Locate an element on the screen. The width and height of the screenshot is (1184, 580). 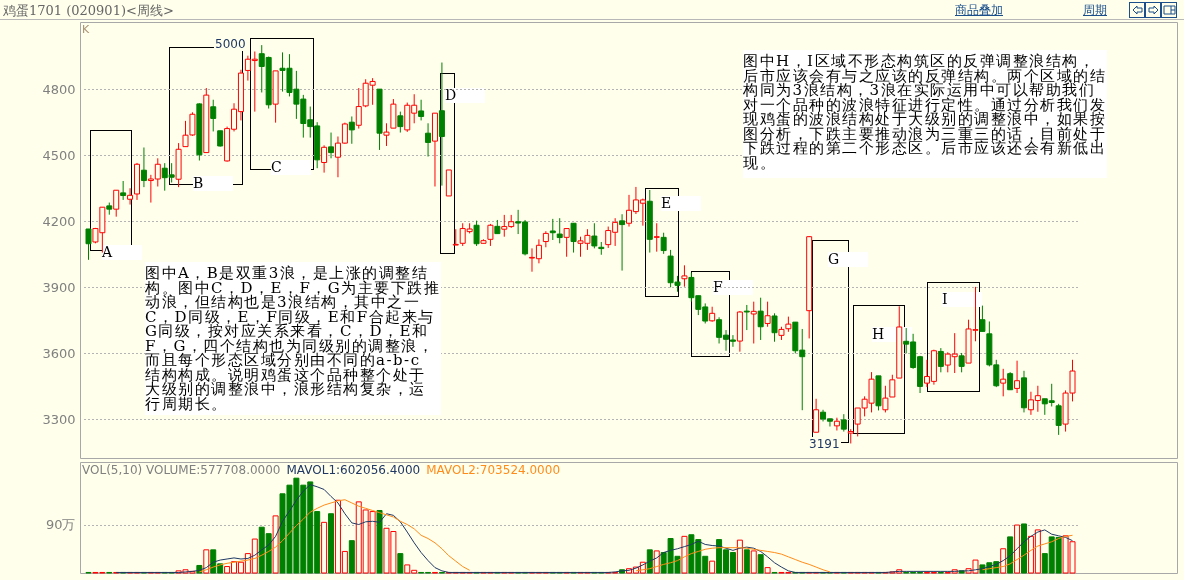
y-tick-label: 4200 is located at coordinates (59, 221).